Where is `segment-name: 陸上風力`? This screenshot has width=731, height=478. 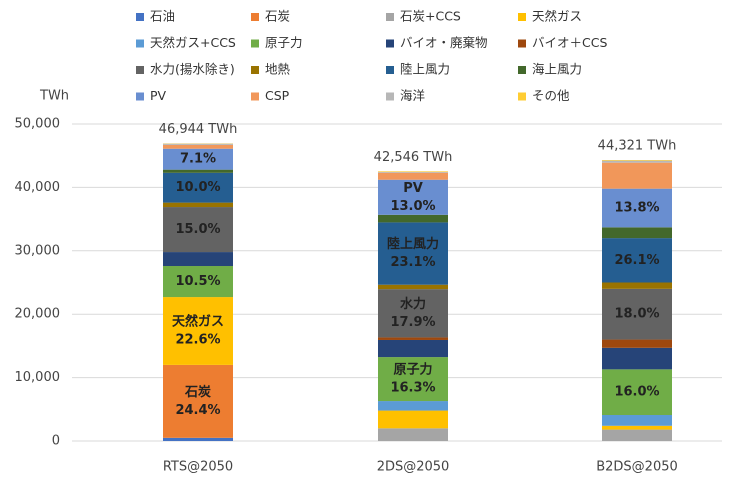
segment-name: 陸上風力 is located at coordinates (413, 244).